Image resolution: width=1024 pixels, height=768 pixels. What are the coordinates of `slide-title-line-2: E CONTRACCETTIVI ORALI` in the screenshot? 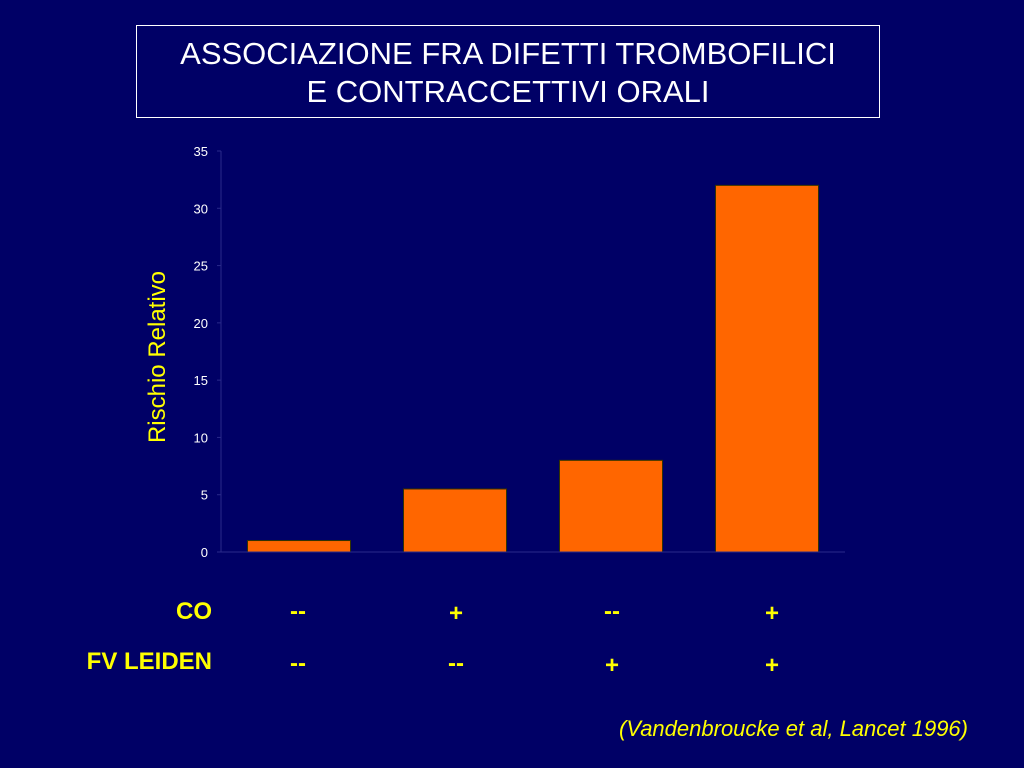 It's located at (508, 91).